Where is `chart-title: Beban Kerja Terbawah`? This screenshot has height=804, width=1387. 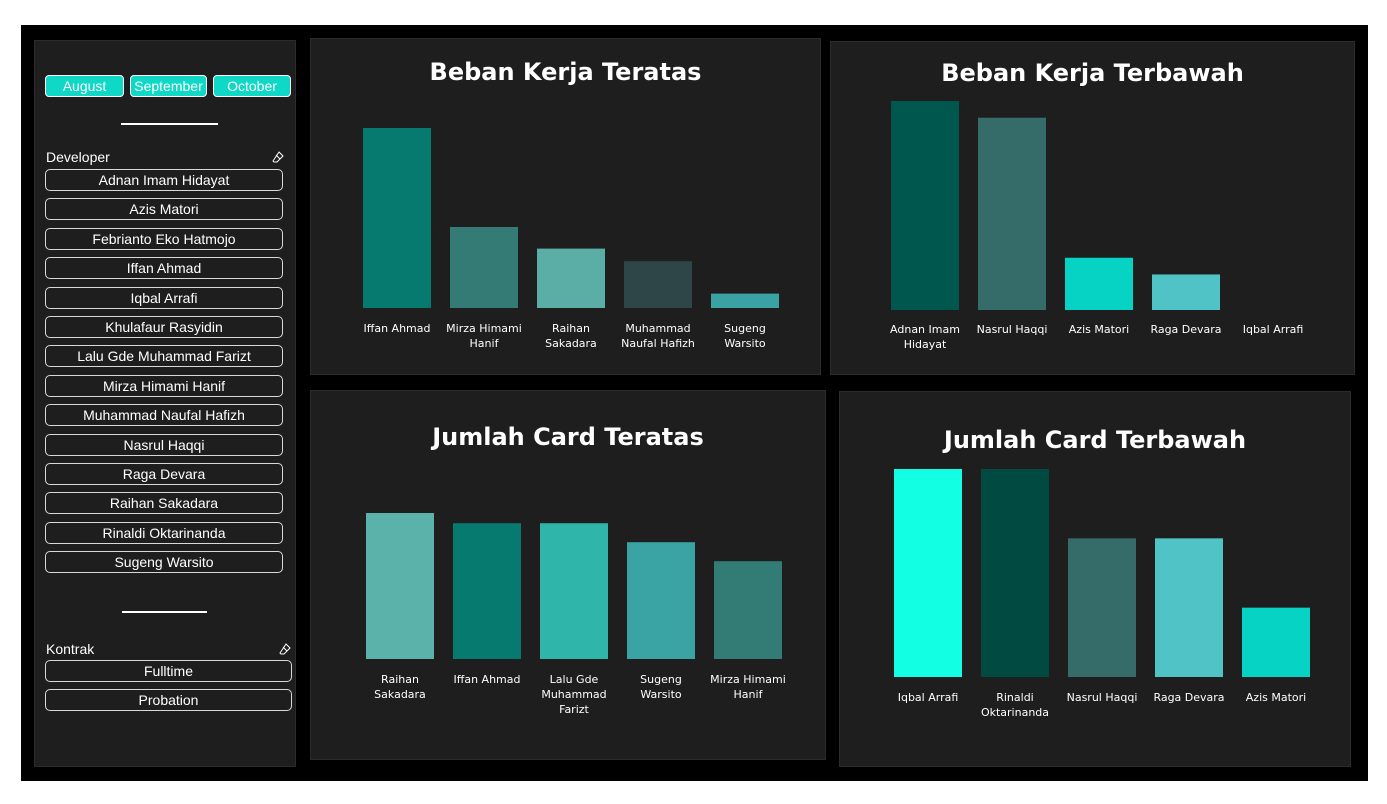 chart-title: Beban Kerja Terbawah is located at coordinates (1092, 73).